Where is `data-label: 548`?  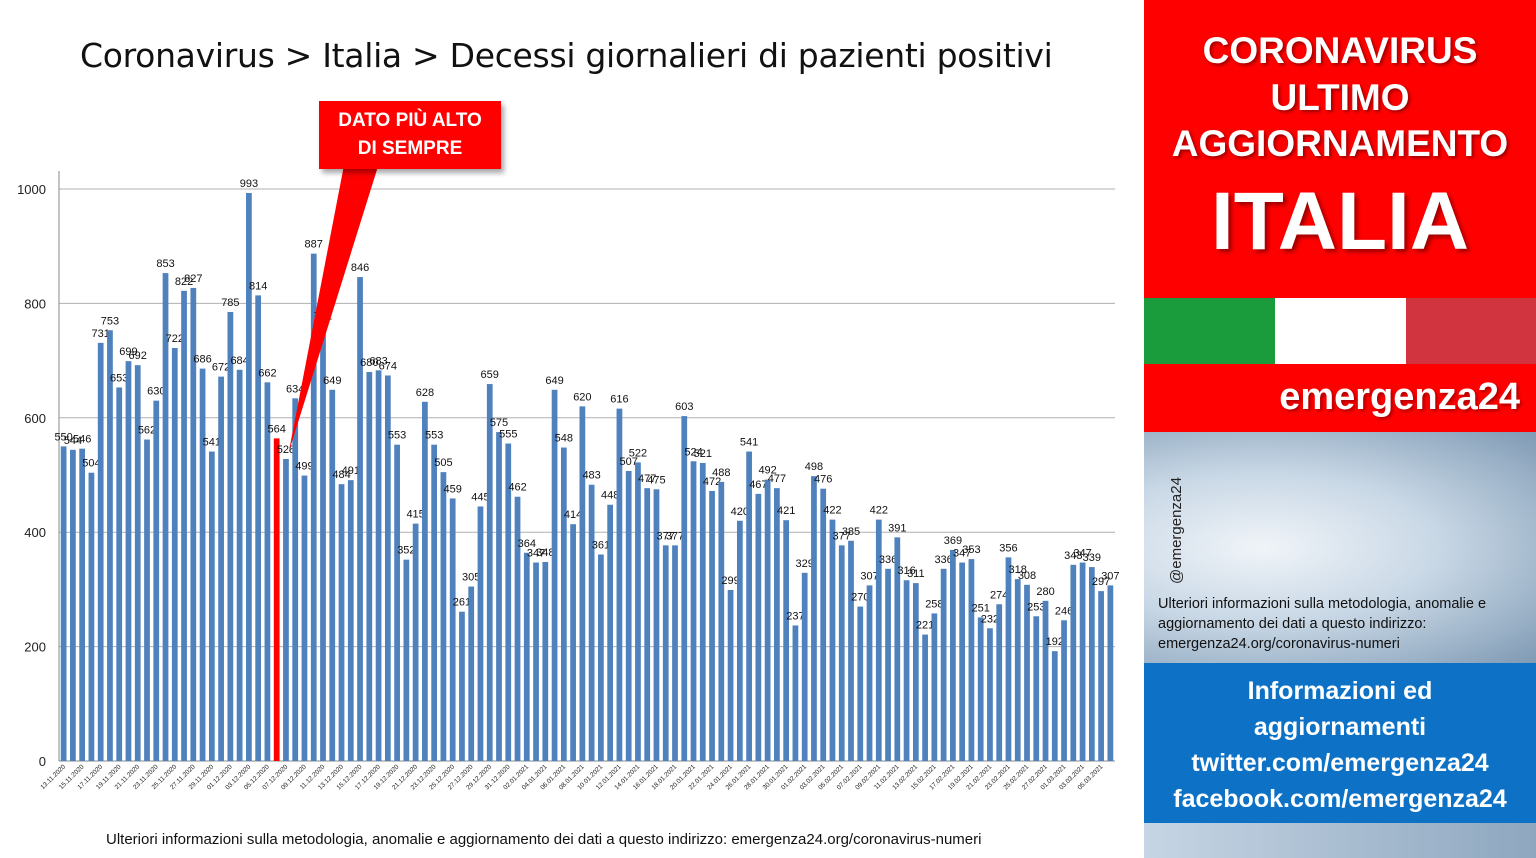
data-label: 548 is located at coordinates (564, 439).